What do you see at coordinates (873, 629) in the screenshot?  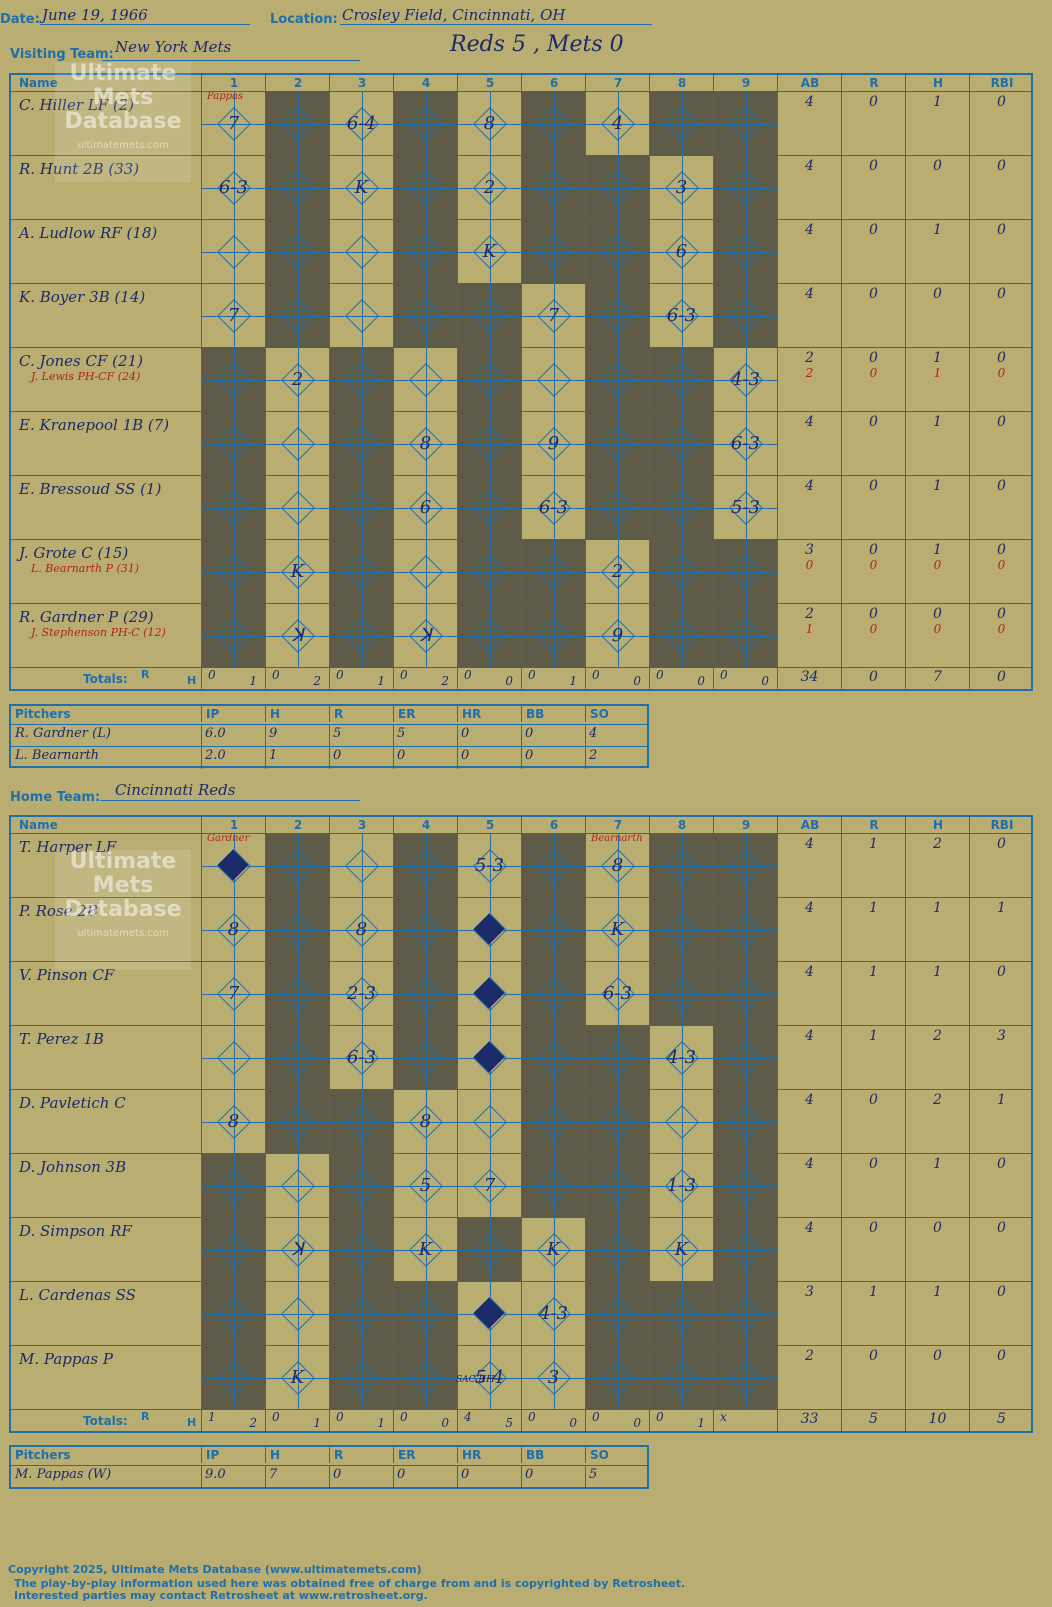 I see `visitors-sub-stat-r: 0` at bounding box center [873, 629].